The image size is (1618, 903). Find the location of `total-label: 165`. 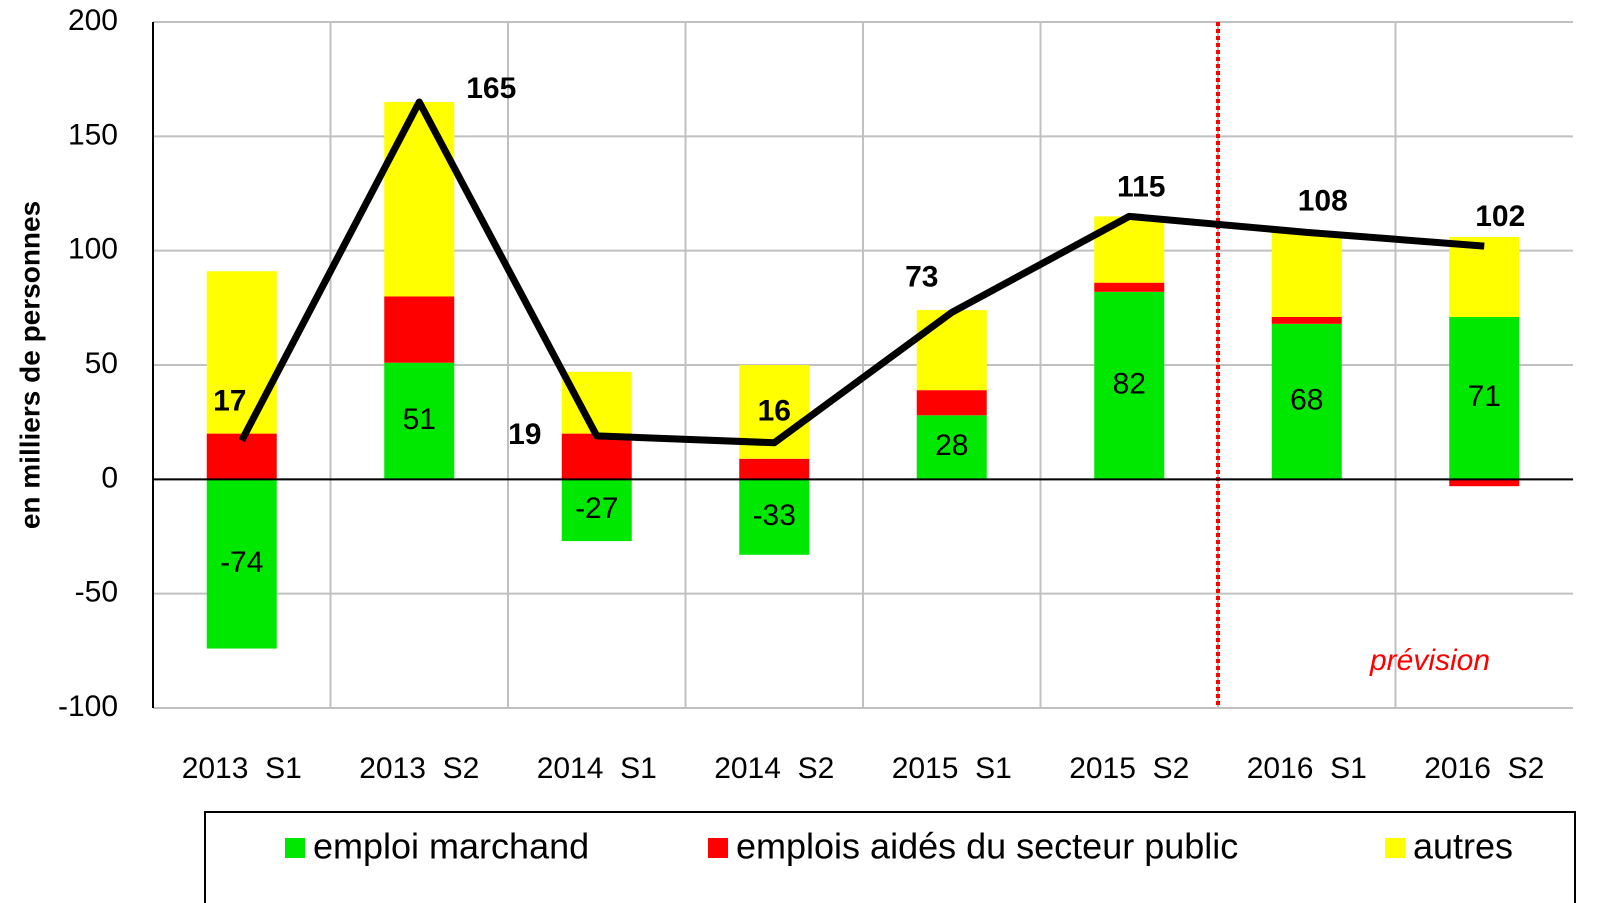

total-label: 165 is located at coordinates (491, 88).